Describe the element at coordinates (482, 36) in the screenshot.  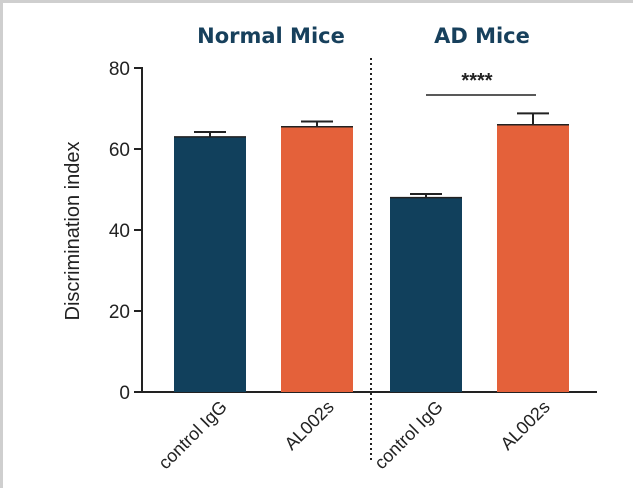
I see `group-title-ad-mice: AD Mice` at that location.